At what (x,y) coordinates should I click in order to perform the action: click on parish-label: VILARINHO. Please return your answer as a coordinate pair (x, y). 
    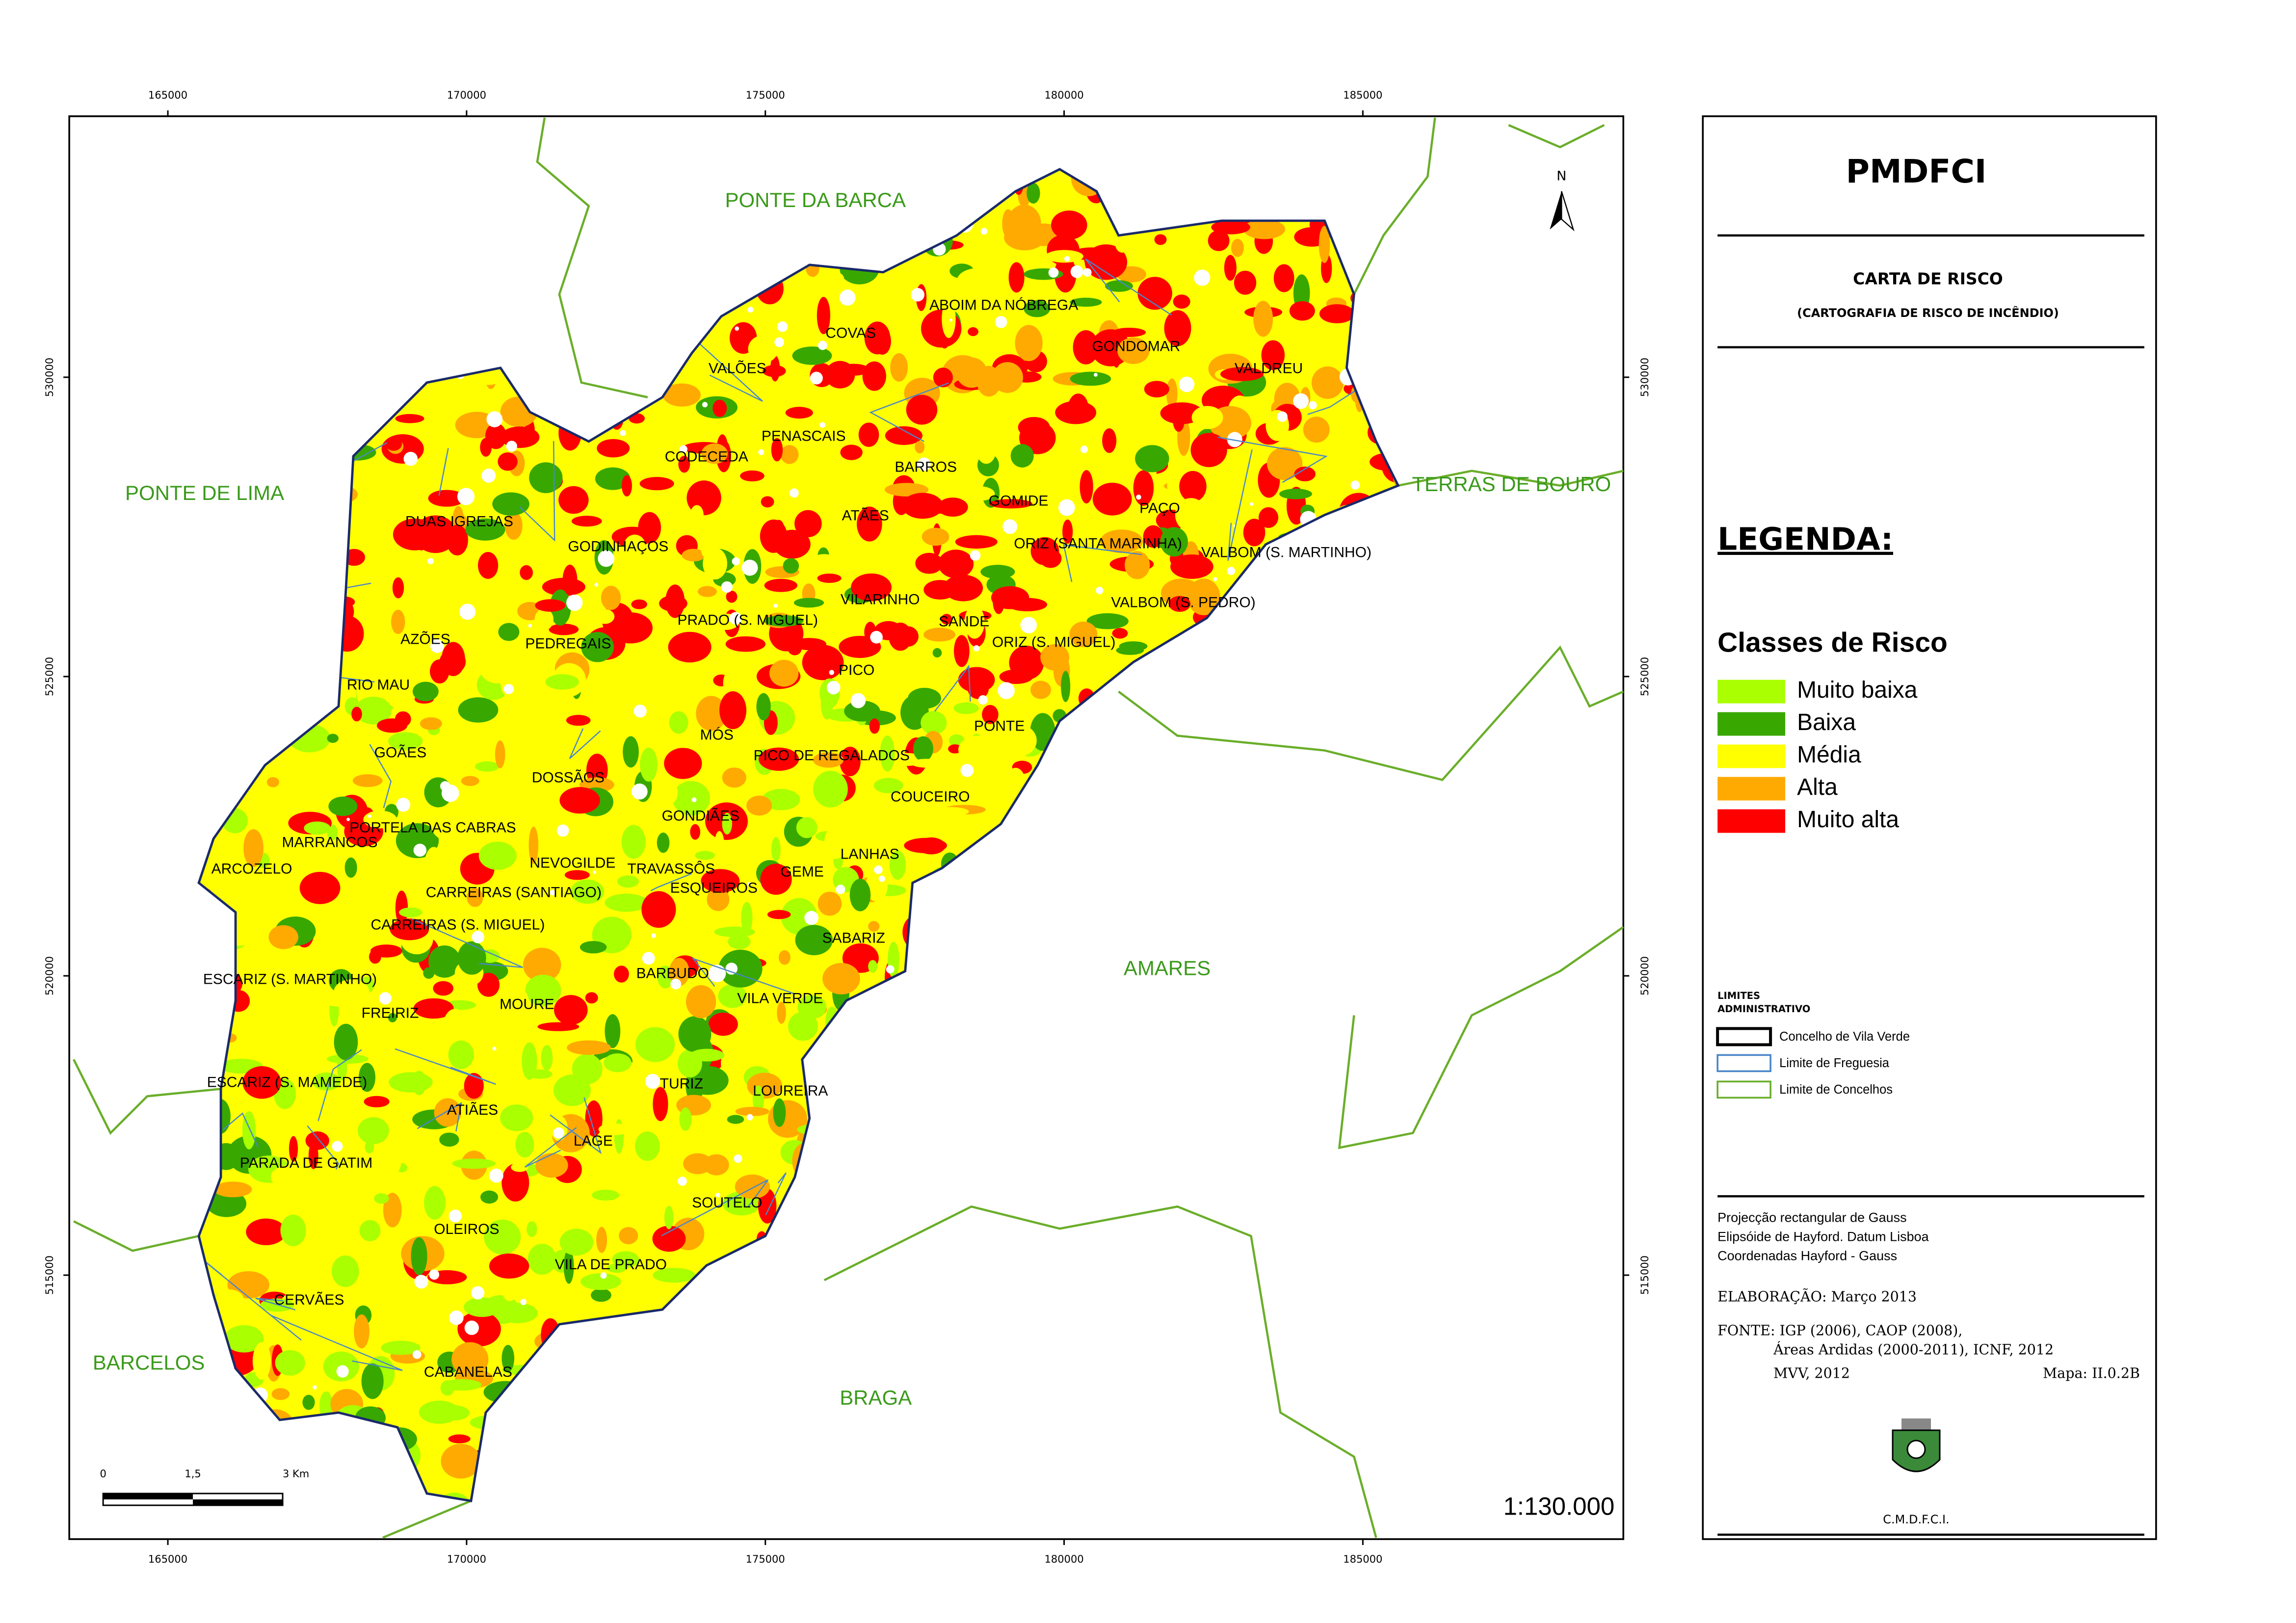
    Looking at the image, I should click on (880, 600).